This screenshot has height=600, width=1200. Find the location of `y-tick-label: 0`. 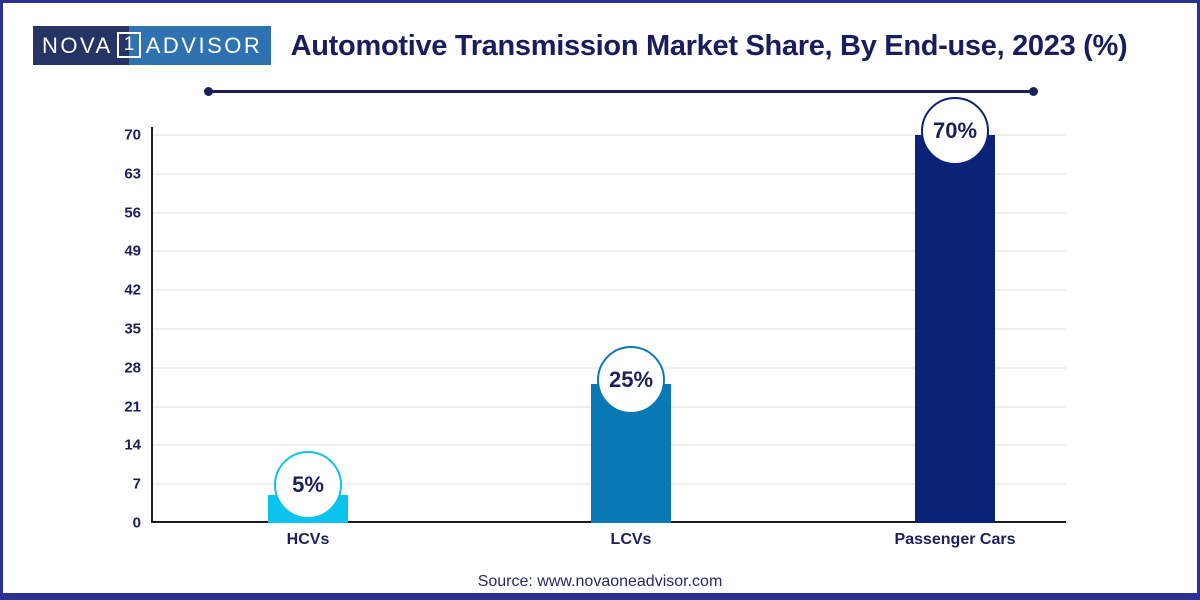

y-tick-label: 0 is located at coordinates (136, 523).